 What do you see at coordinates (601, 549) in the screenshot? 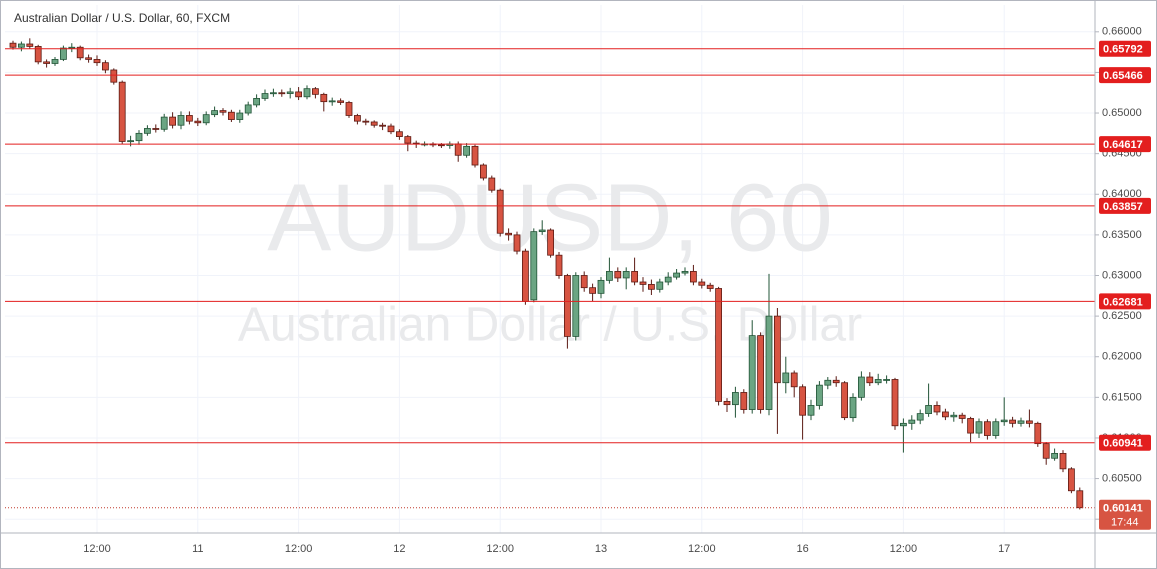
I see `x-tick-label: 13` at bounding box center [601, 549].